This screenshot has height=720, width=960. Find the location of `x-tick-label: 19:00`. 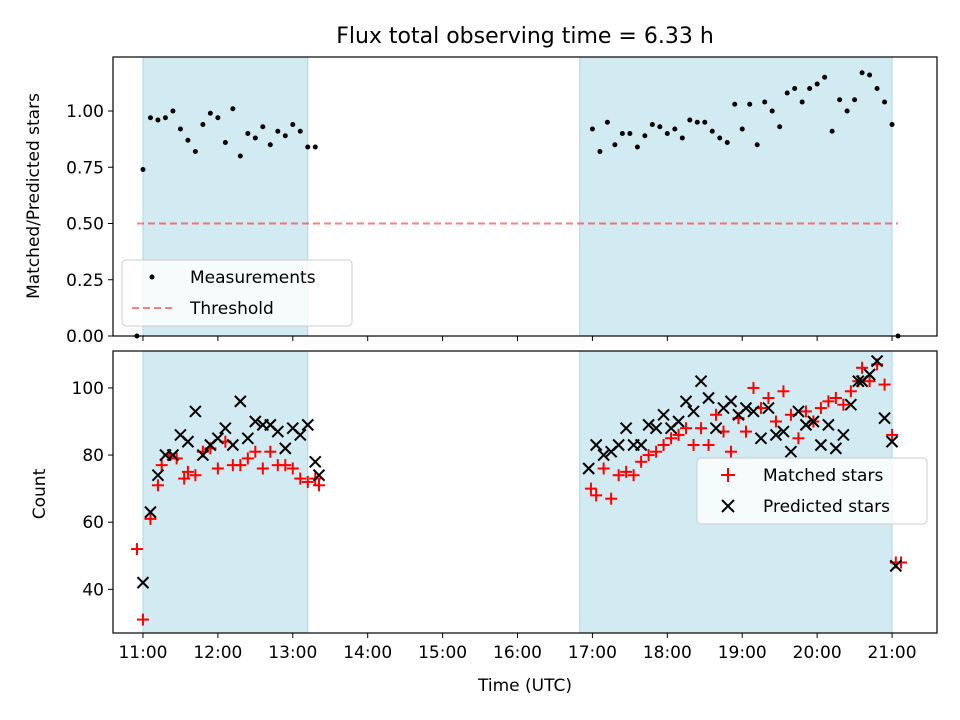

x-tick-label: 19:00 is located at coordinates (742, 653).